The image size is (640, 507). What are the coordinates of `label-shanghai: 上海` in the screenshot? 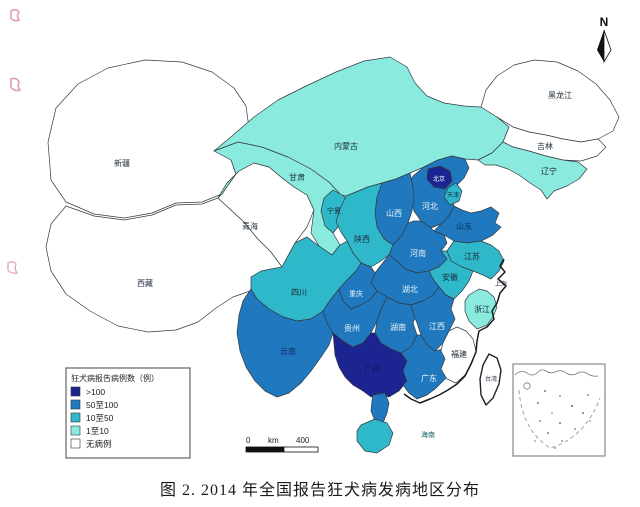 It's located at (501, 284).